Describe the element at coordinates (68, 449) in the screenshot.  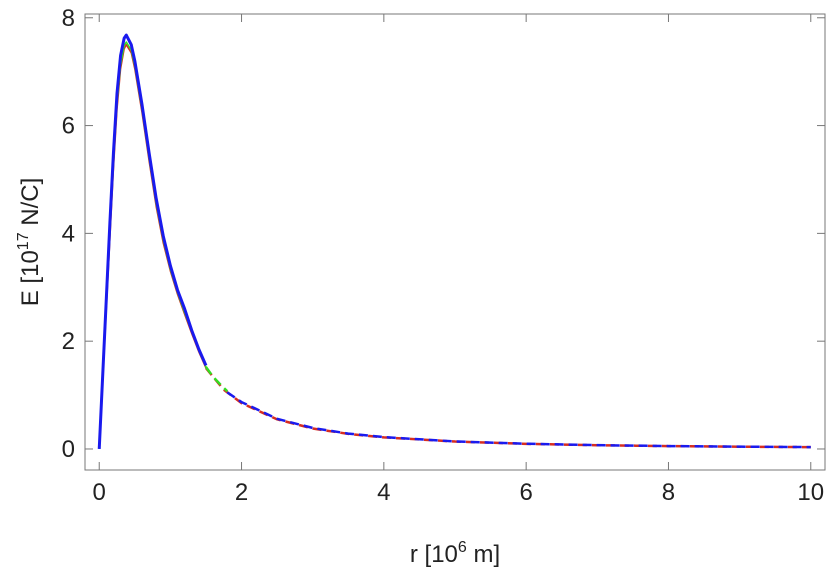
I see `y-tick-label: 0` at that location.